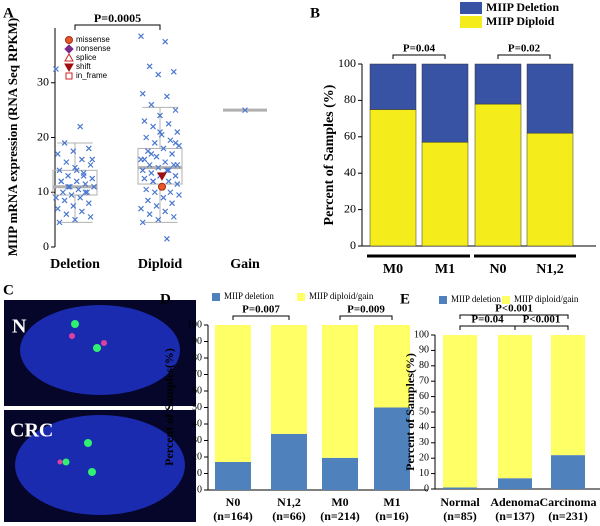  What do you see at coordinates (366, 310) in the screenshot?
I see `p-value: P=0.009` at bounding box center [366, 310].